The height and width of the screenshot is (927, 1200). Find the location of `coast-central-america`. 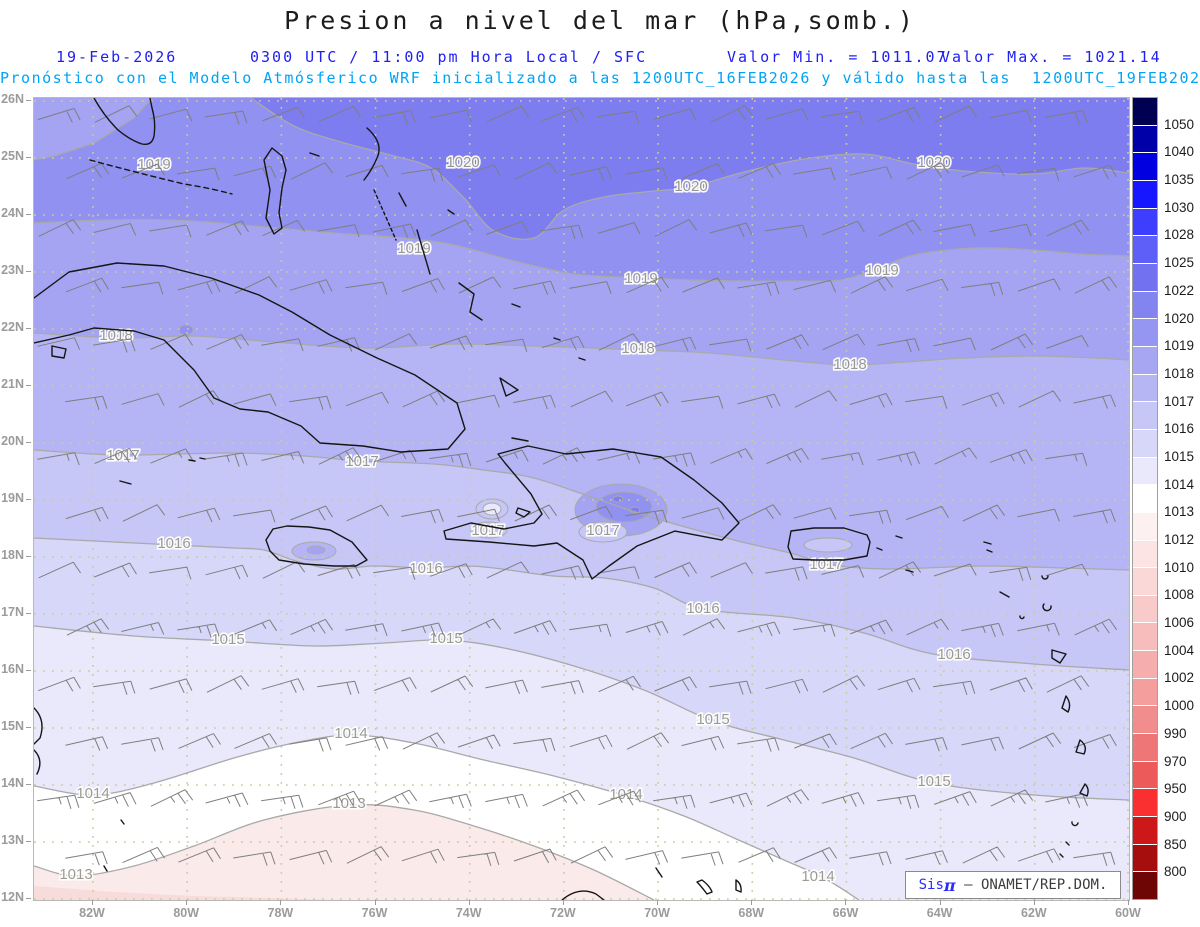

coast-central-america is located at coordinates (79, 789).